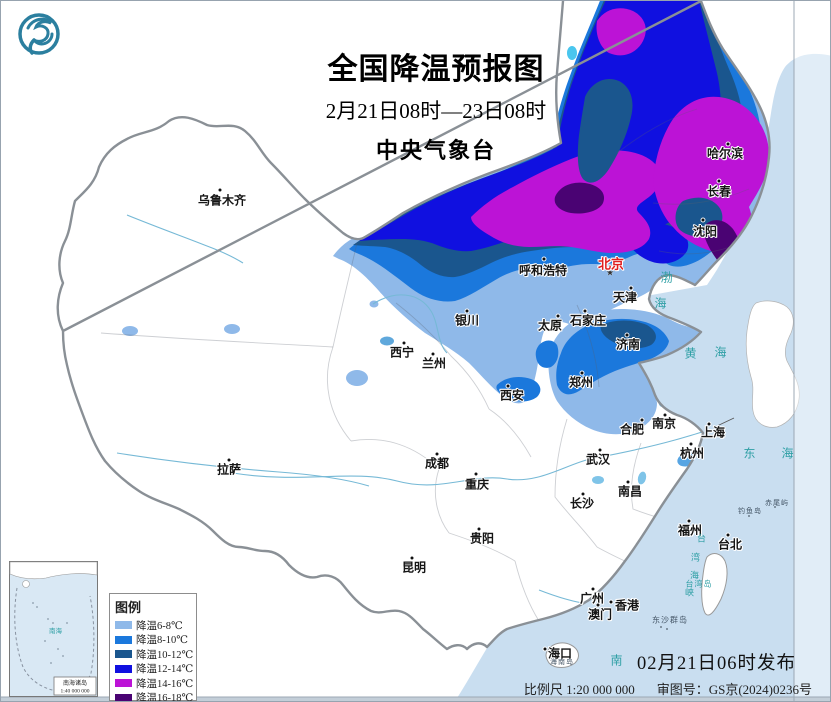 The height and width of the screenshot is (702, 831). Describe the element at coordinates (598, 480) in the screenshot. I see `dongting-lake` at that location.